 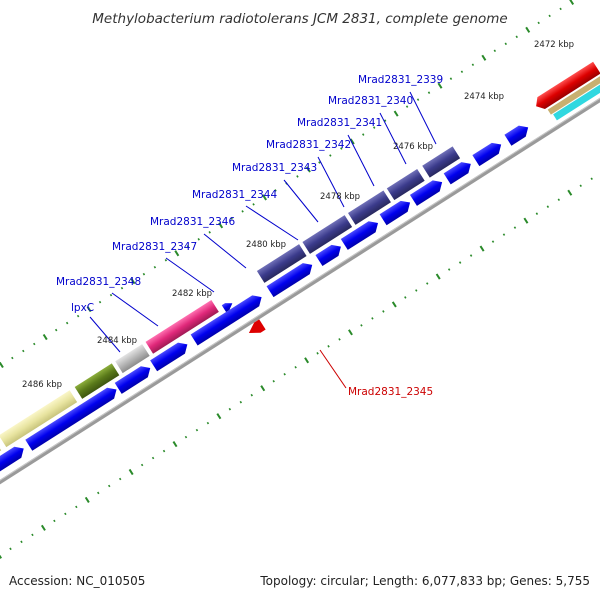 What do you see at coordinates (192, 222) in the screenshot?
I see `gene-label: Mrad2831_2346` at bounding box center [192, 222].